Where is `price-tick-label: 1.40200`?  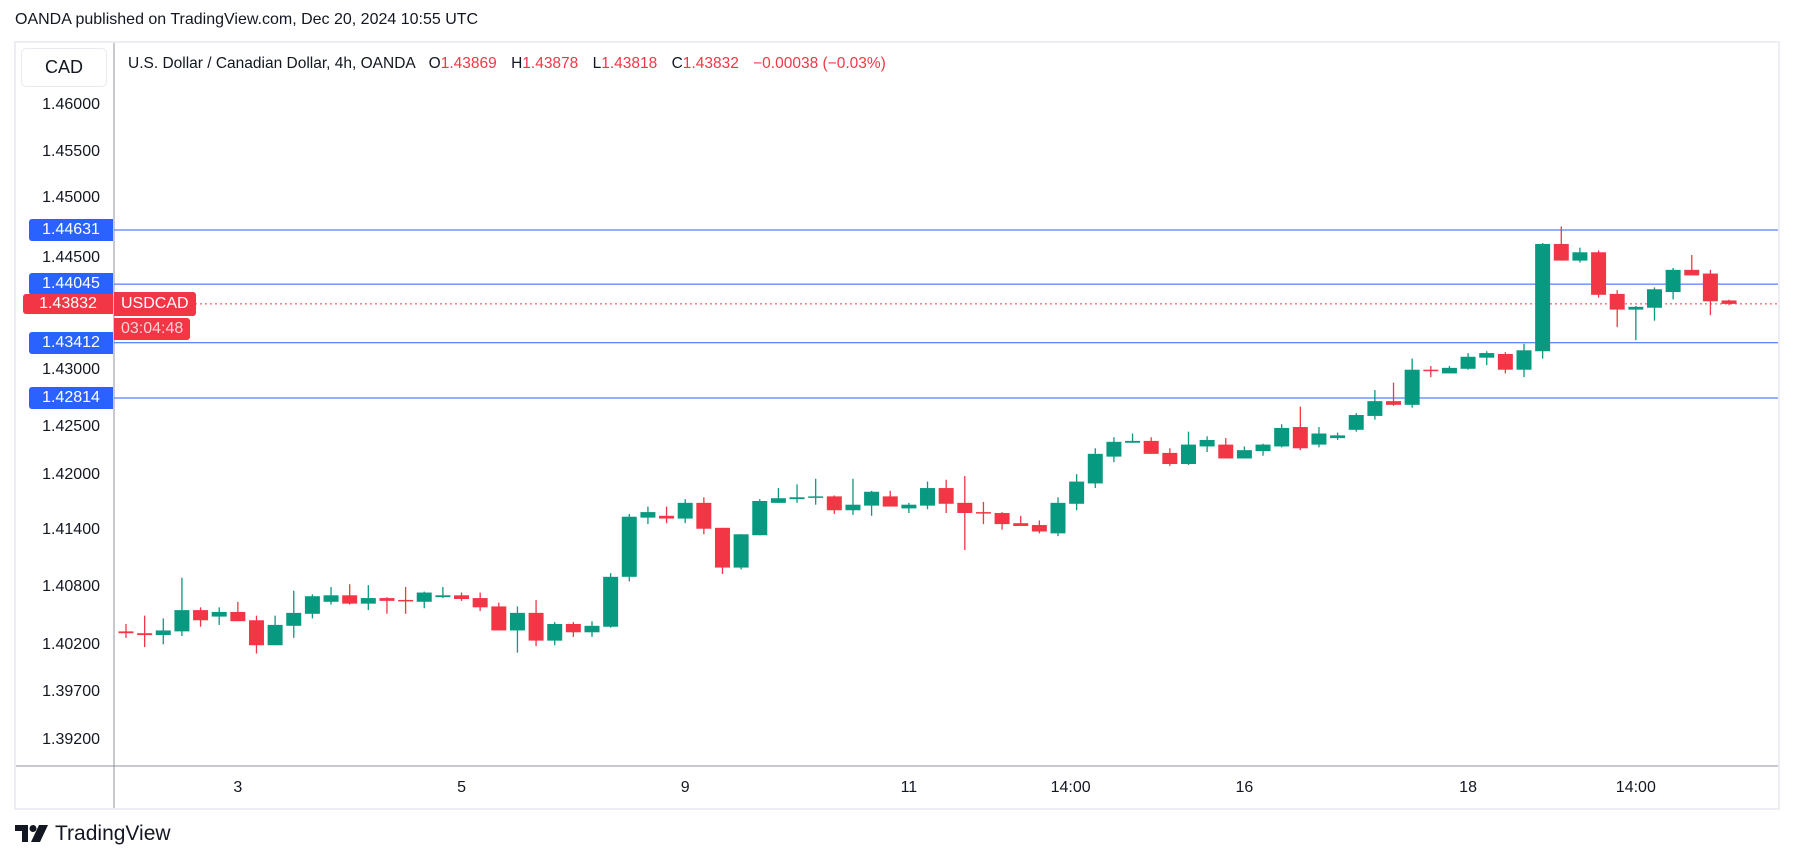
price-tick-label: 1.40200 is located at coordinates (71, 644).